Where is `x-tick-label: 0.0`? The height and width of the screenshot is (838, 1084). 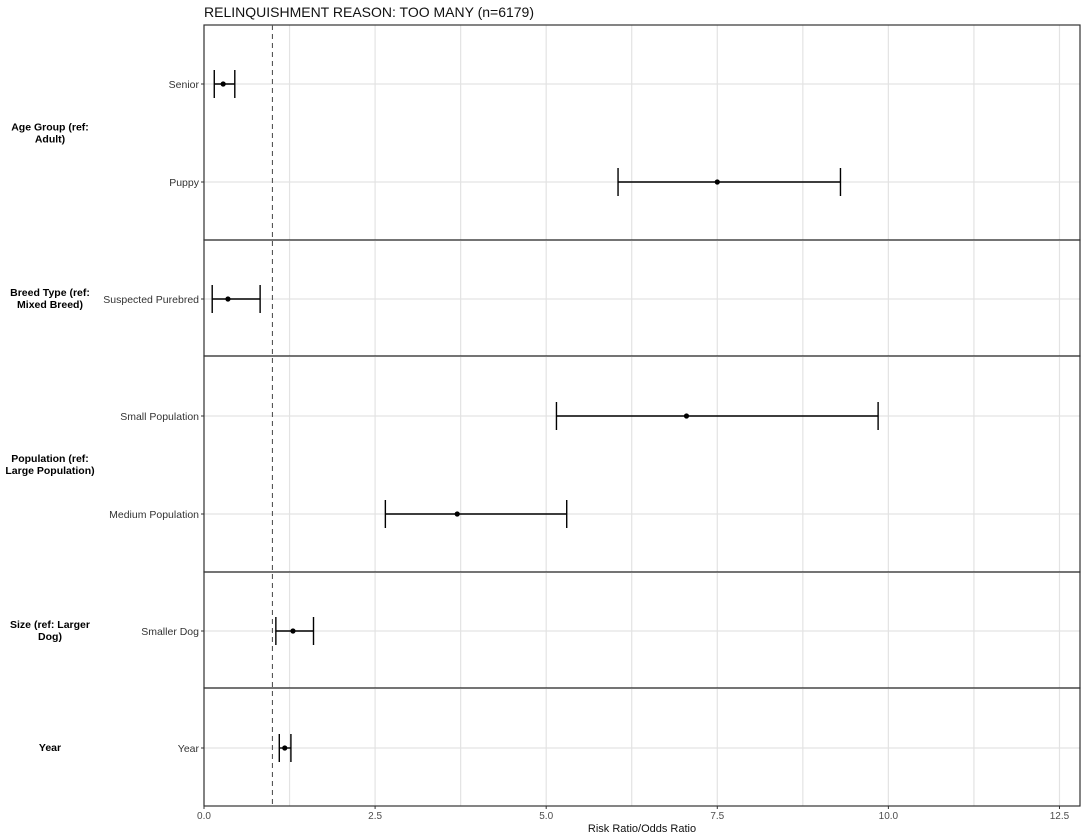 x-tick-label: 0.0 is located at coordinates (204, 816).